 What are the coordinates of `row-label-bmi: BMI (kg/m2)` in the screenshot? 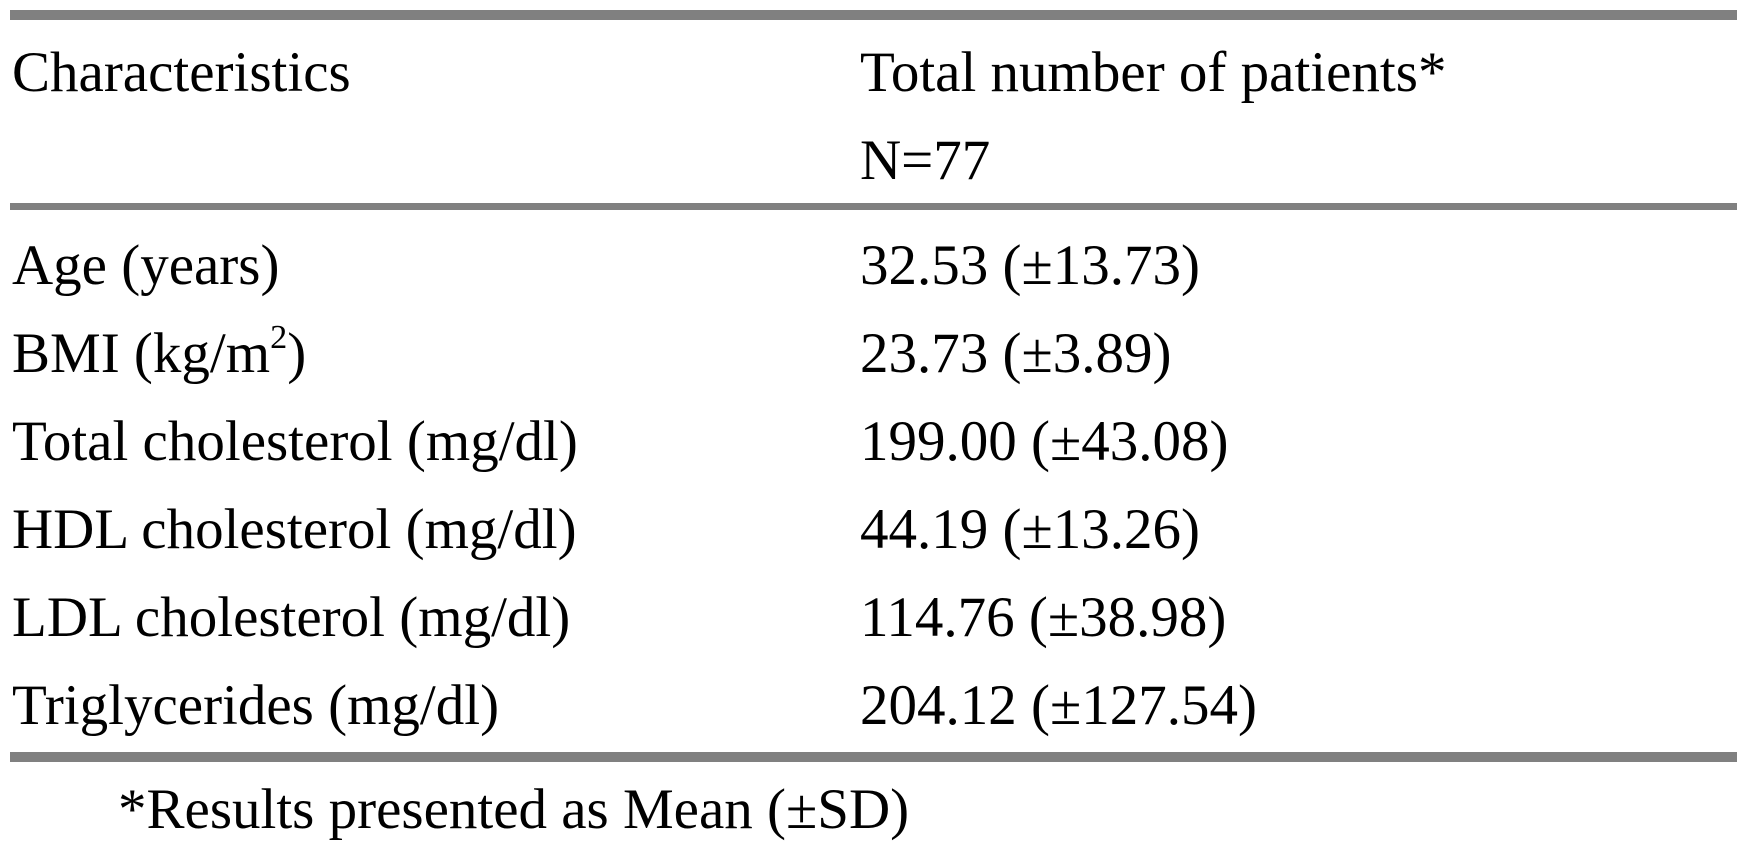 It's located at (159, 354).